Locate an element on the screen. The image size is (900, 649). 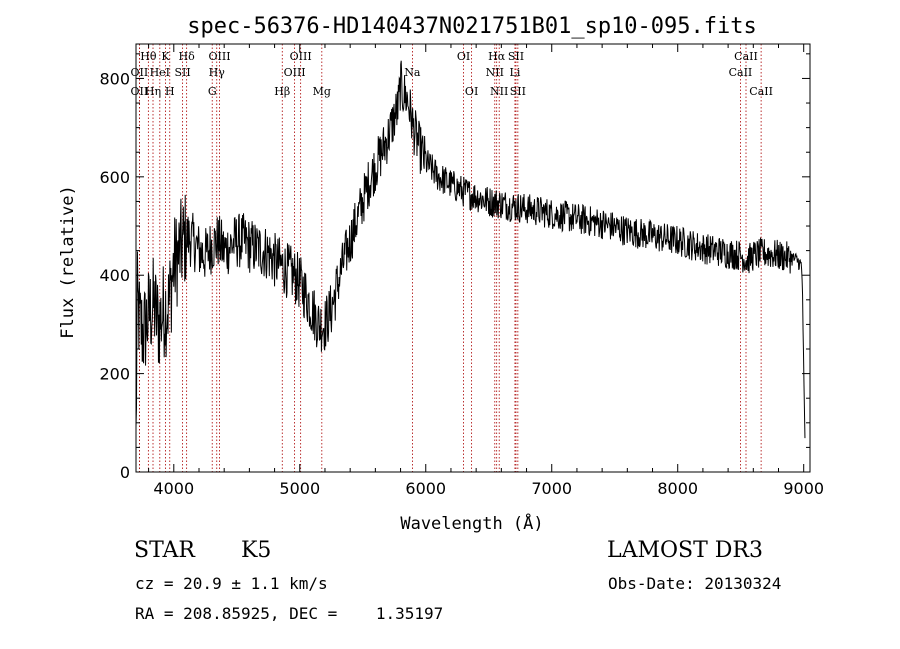
object-class: STAR is located at coordinates (164, 550).